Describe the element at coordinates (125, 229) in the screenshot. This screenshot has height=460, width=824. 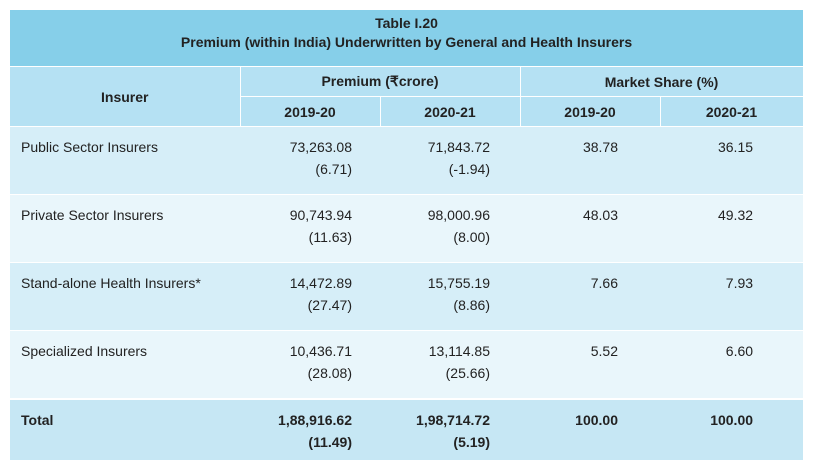
I see `insurer-cell: Private Sector Insurers` at that location.